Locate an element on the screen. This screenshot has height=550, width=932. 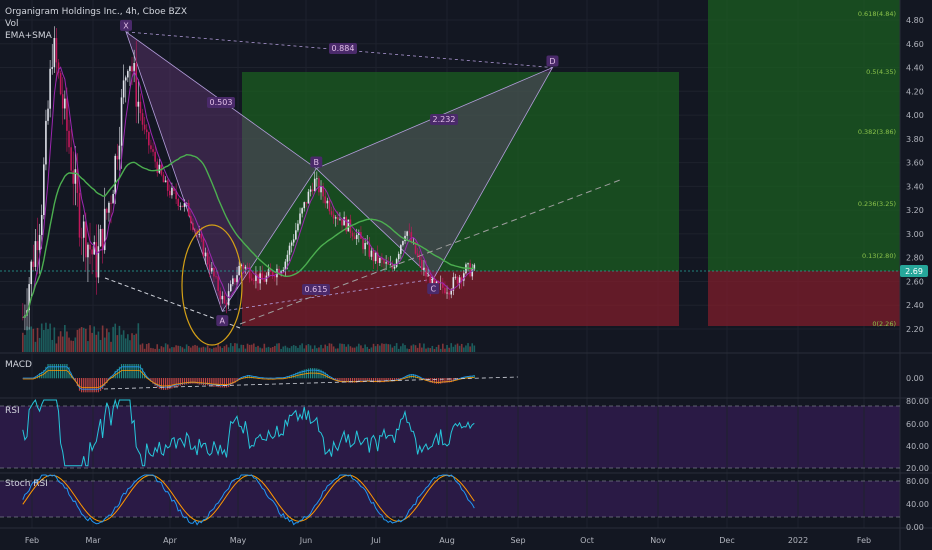
stop-zone is located at coordinates (460, 298).